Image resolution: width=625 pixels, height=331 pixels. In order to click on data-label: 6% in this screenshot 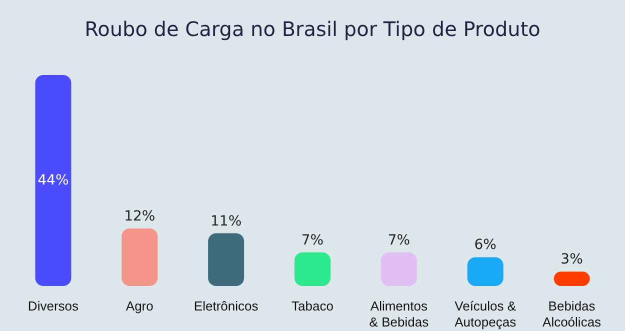, I will do `click(485, 245)`.